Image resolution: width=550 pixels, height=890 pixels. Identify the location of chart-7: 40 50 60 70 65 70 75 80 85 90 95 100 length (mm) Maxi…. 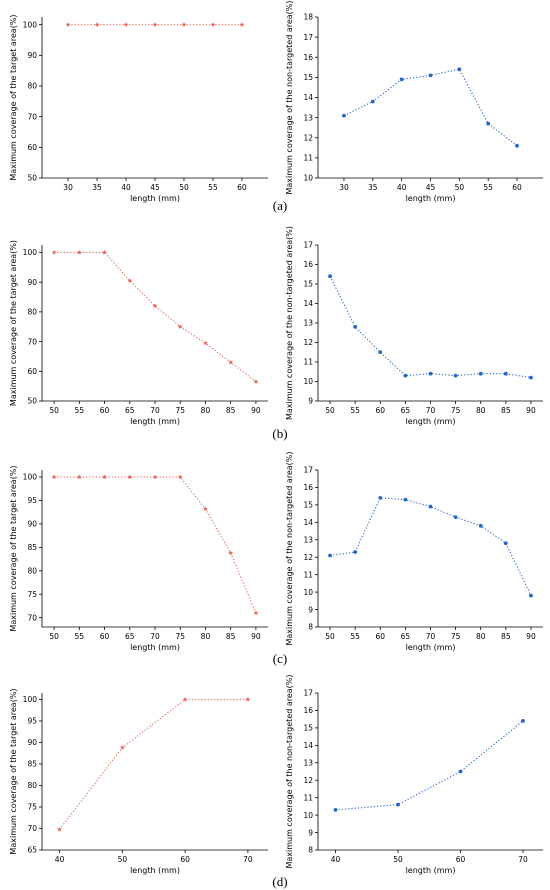
(138, 781).